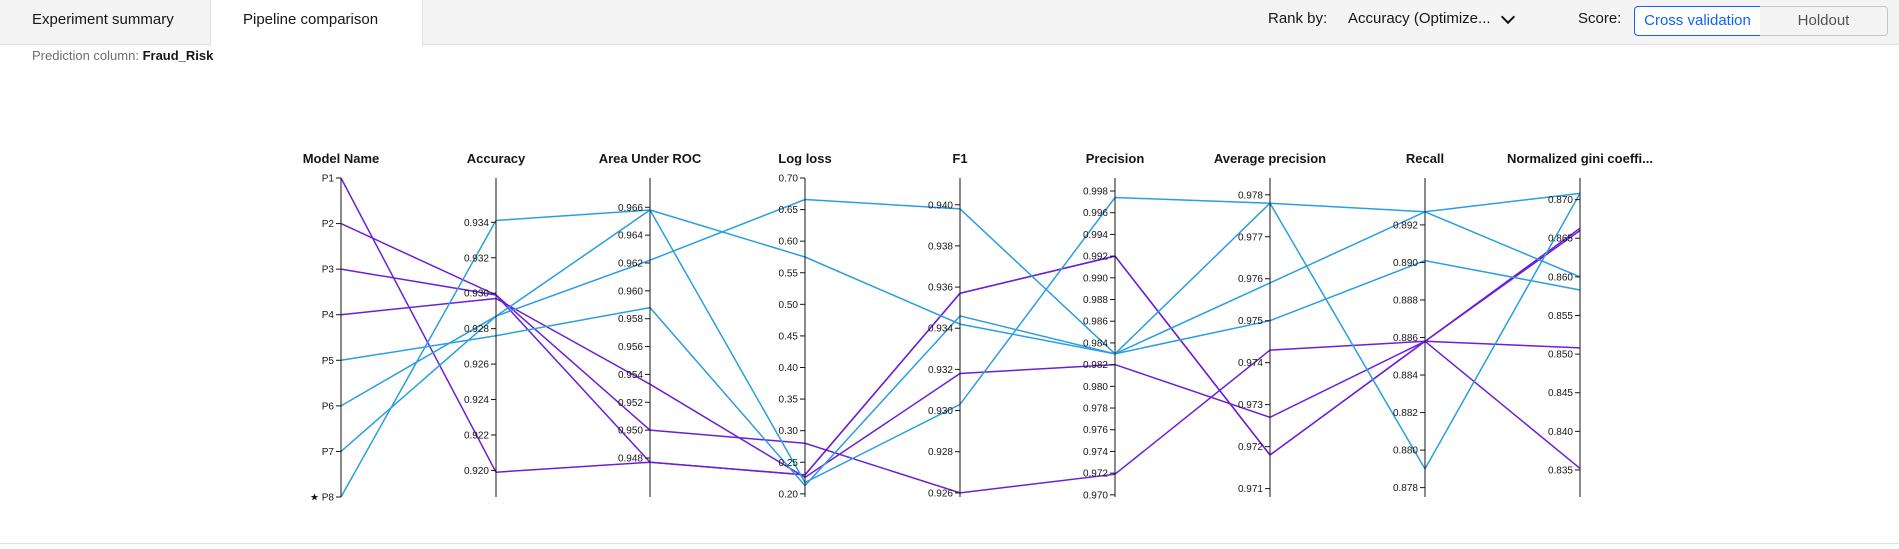  Describe the element at coordinates (789, 210) in the screenshot. I see `tick-label: 0.65` at that location.